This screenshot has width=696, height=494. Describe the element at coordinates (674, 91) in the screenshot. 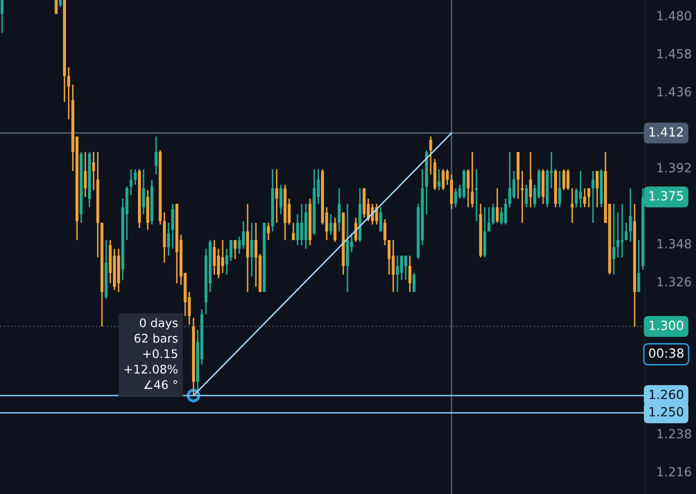

I see `y-tick-label: 1.436` at that location.